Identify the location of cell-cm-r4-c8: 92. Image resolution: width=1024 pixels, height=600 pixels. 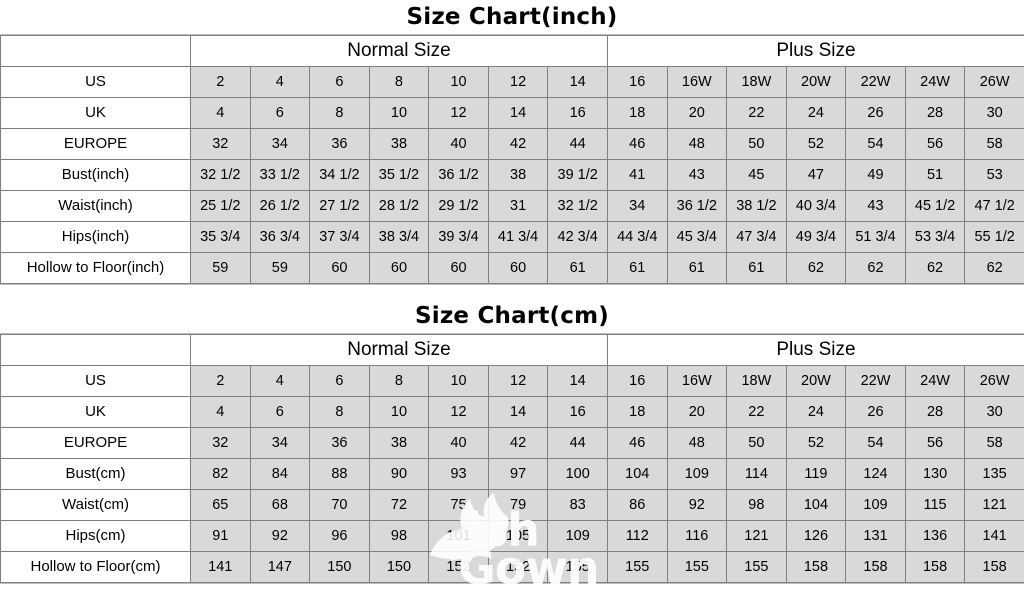
(697, 505).